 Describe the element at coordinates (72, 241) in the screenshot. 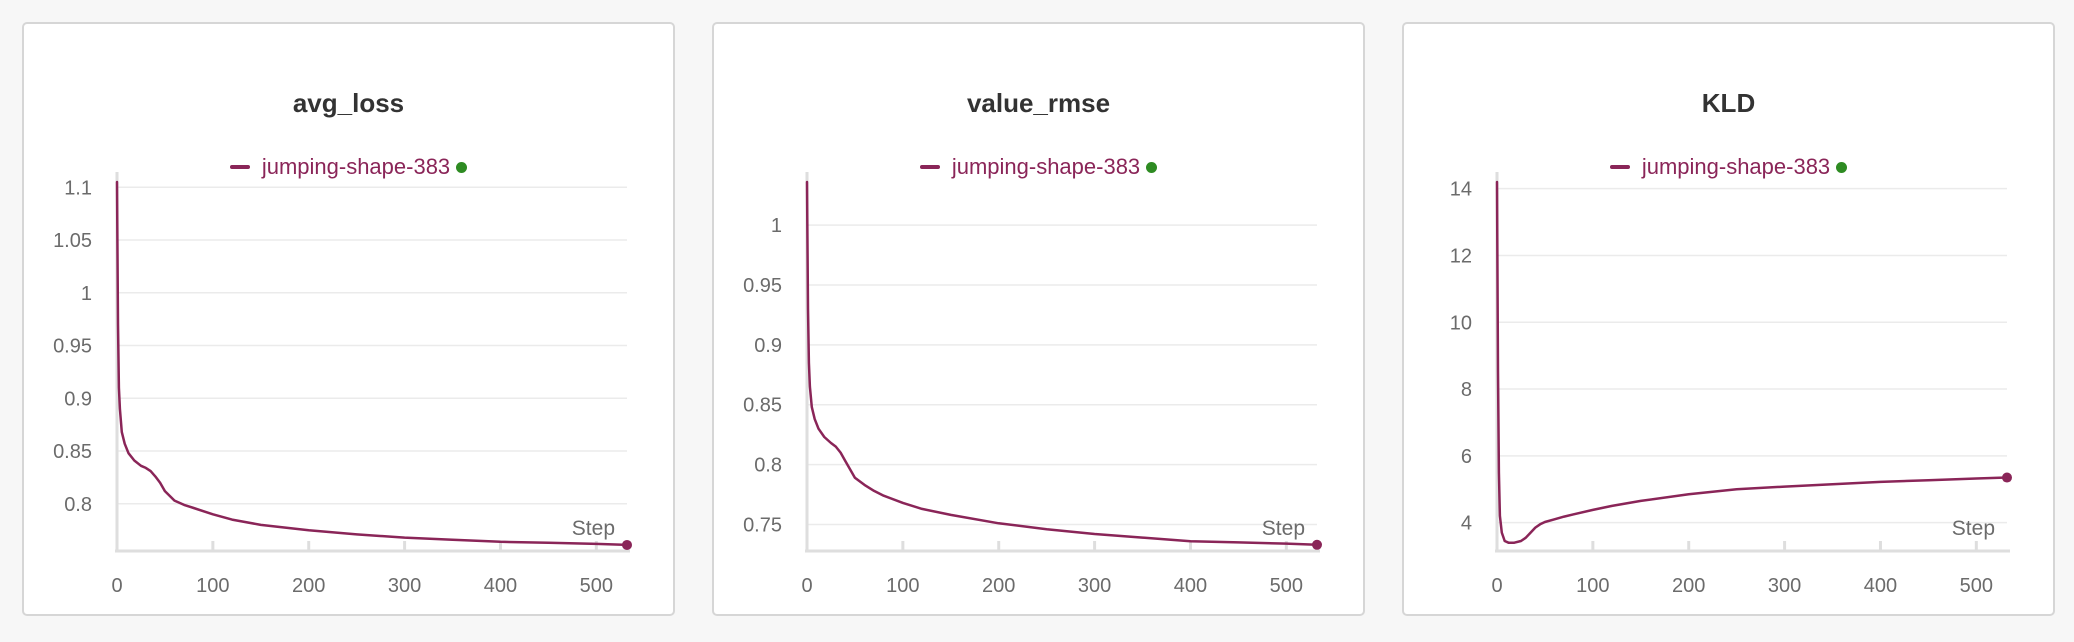

I see `y-tick-label: 1.05` at that location.